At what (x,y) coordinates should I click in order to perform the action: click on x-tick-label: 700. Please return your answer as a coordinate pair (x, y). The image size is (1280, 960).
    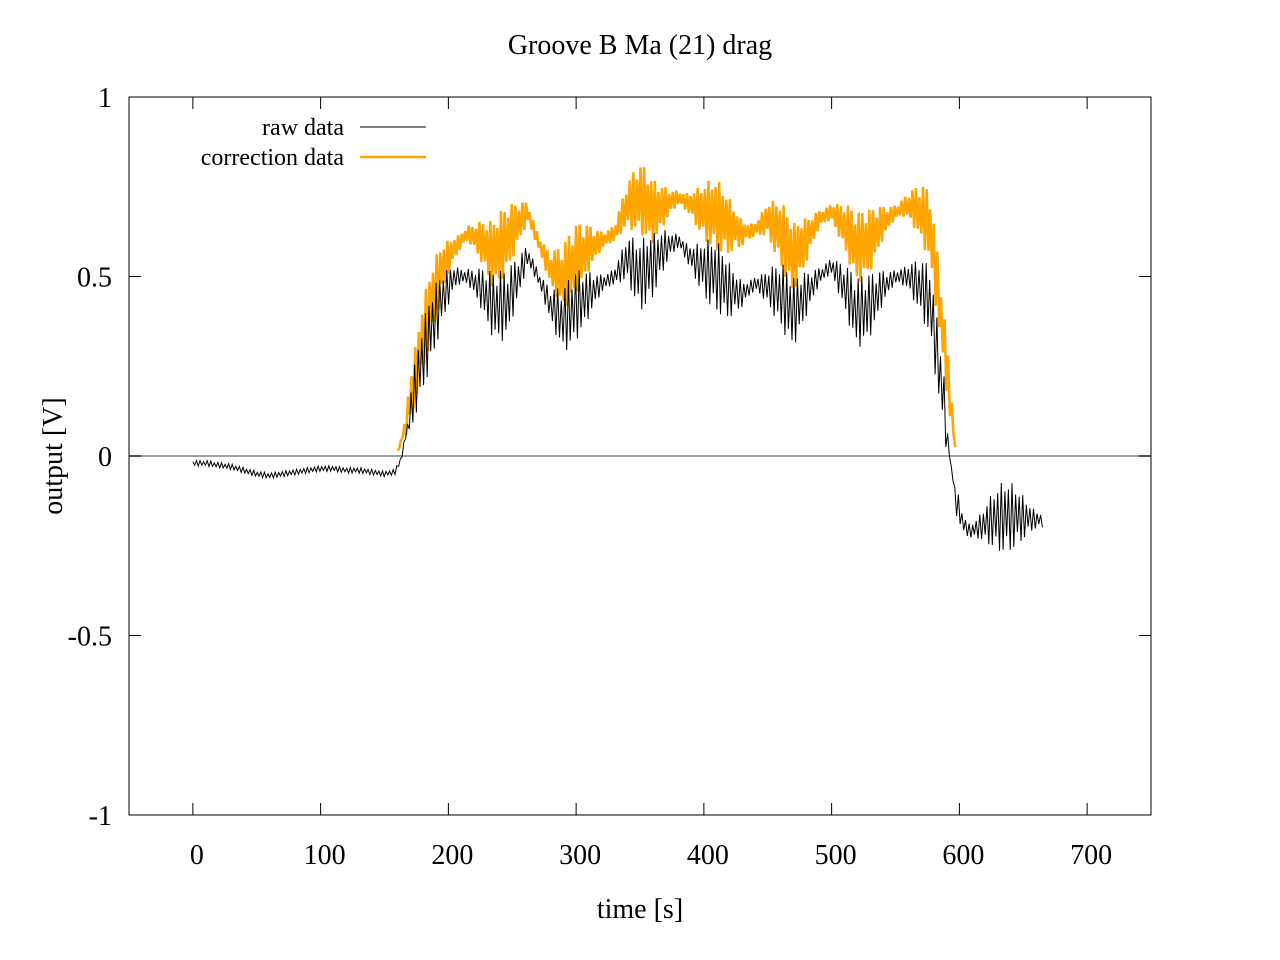
    Looking at the image, I should click on (1091, 855).